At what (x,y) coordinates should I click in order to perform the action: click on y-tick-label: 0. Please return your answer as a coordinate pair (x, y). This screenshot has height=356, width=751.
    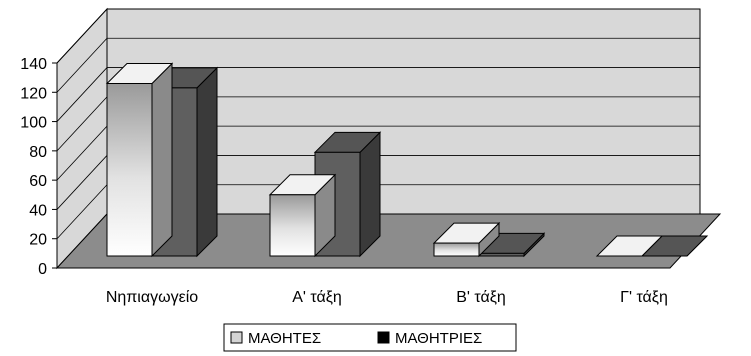
    Looking at the image, I should click on (42, 269).